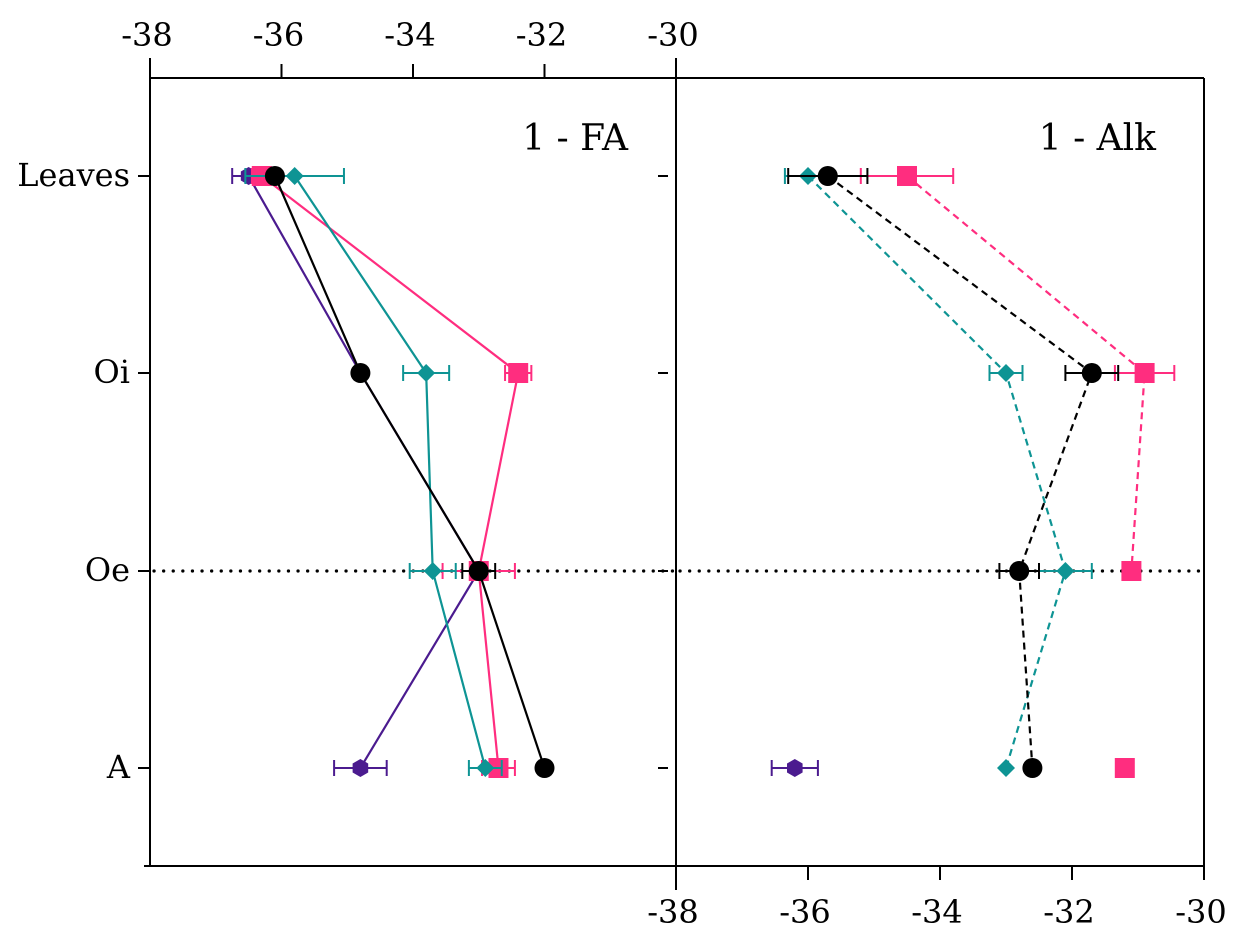 This screenshot has height=943, width=1235. I want to click on panel-label: 1 - Alk, so click(1098, 138).